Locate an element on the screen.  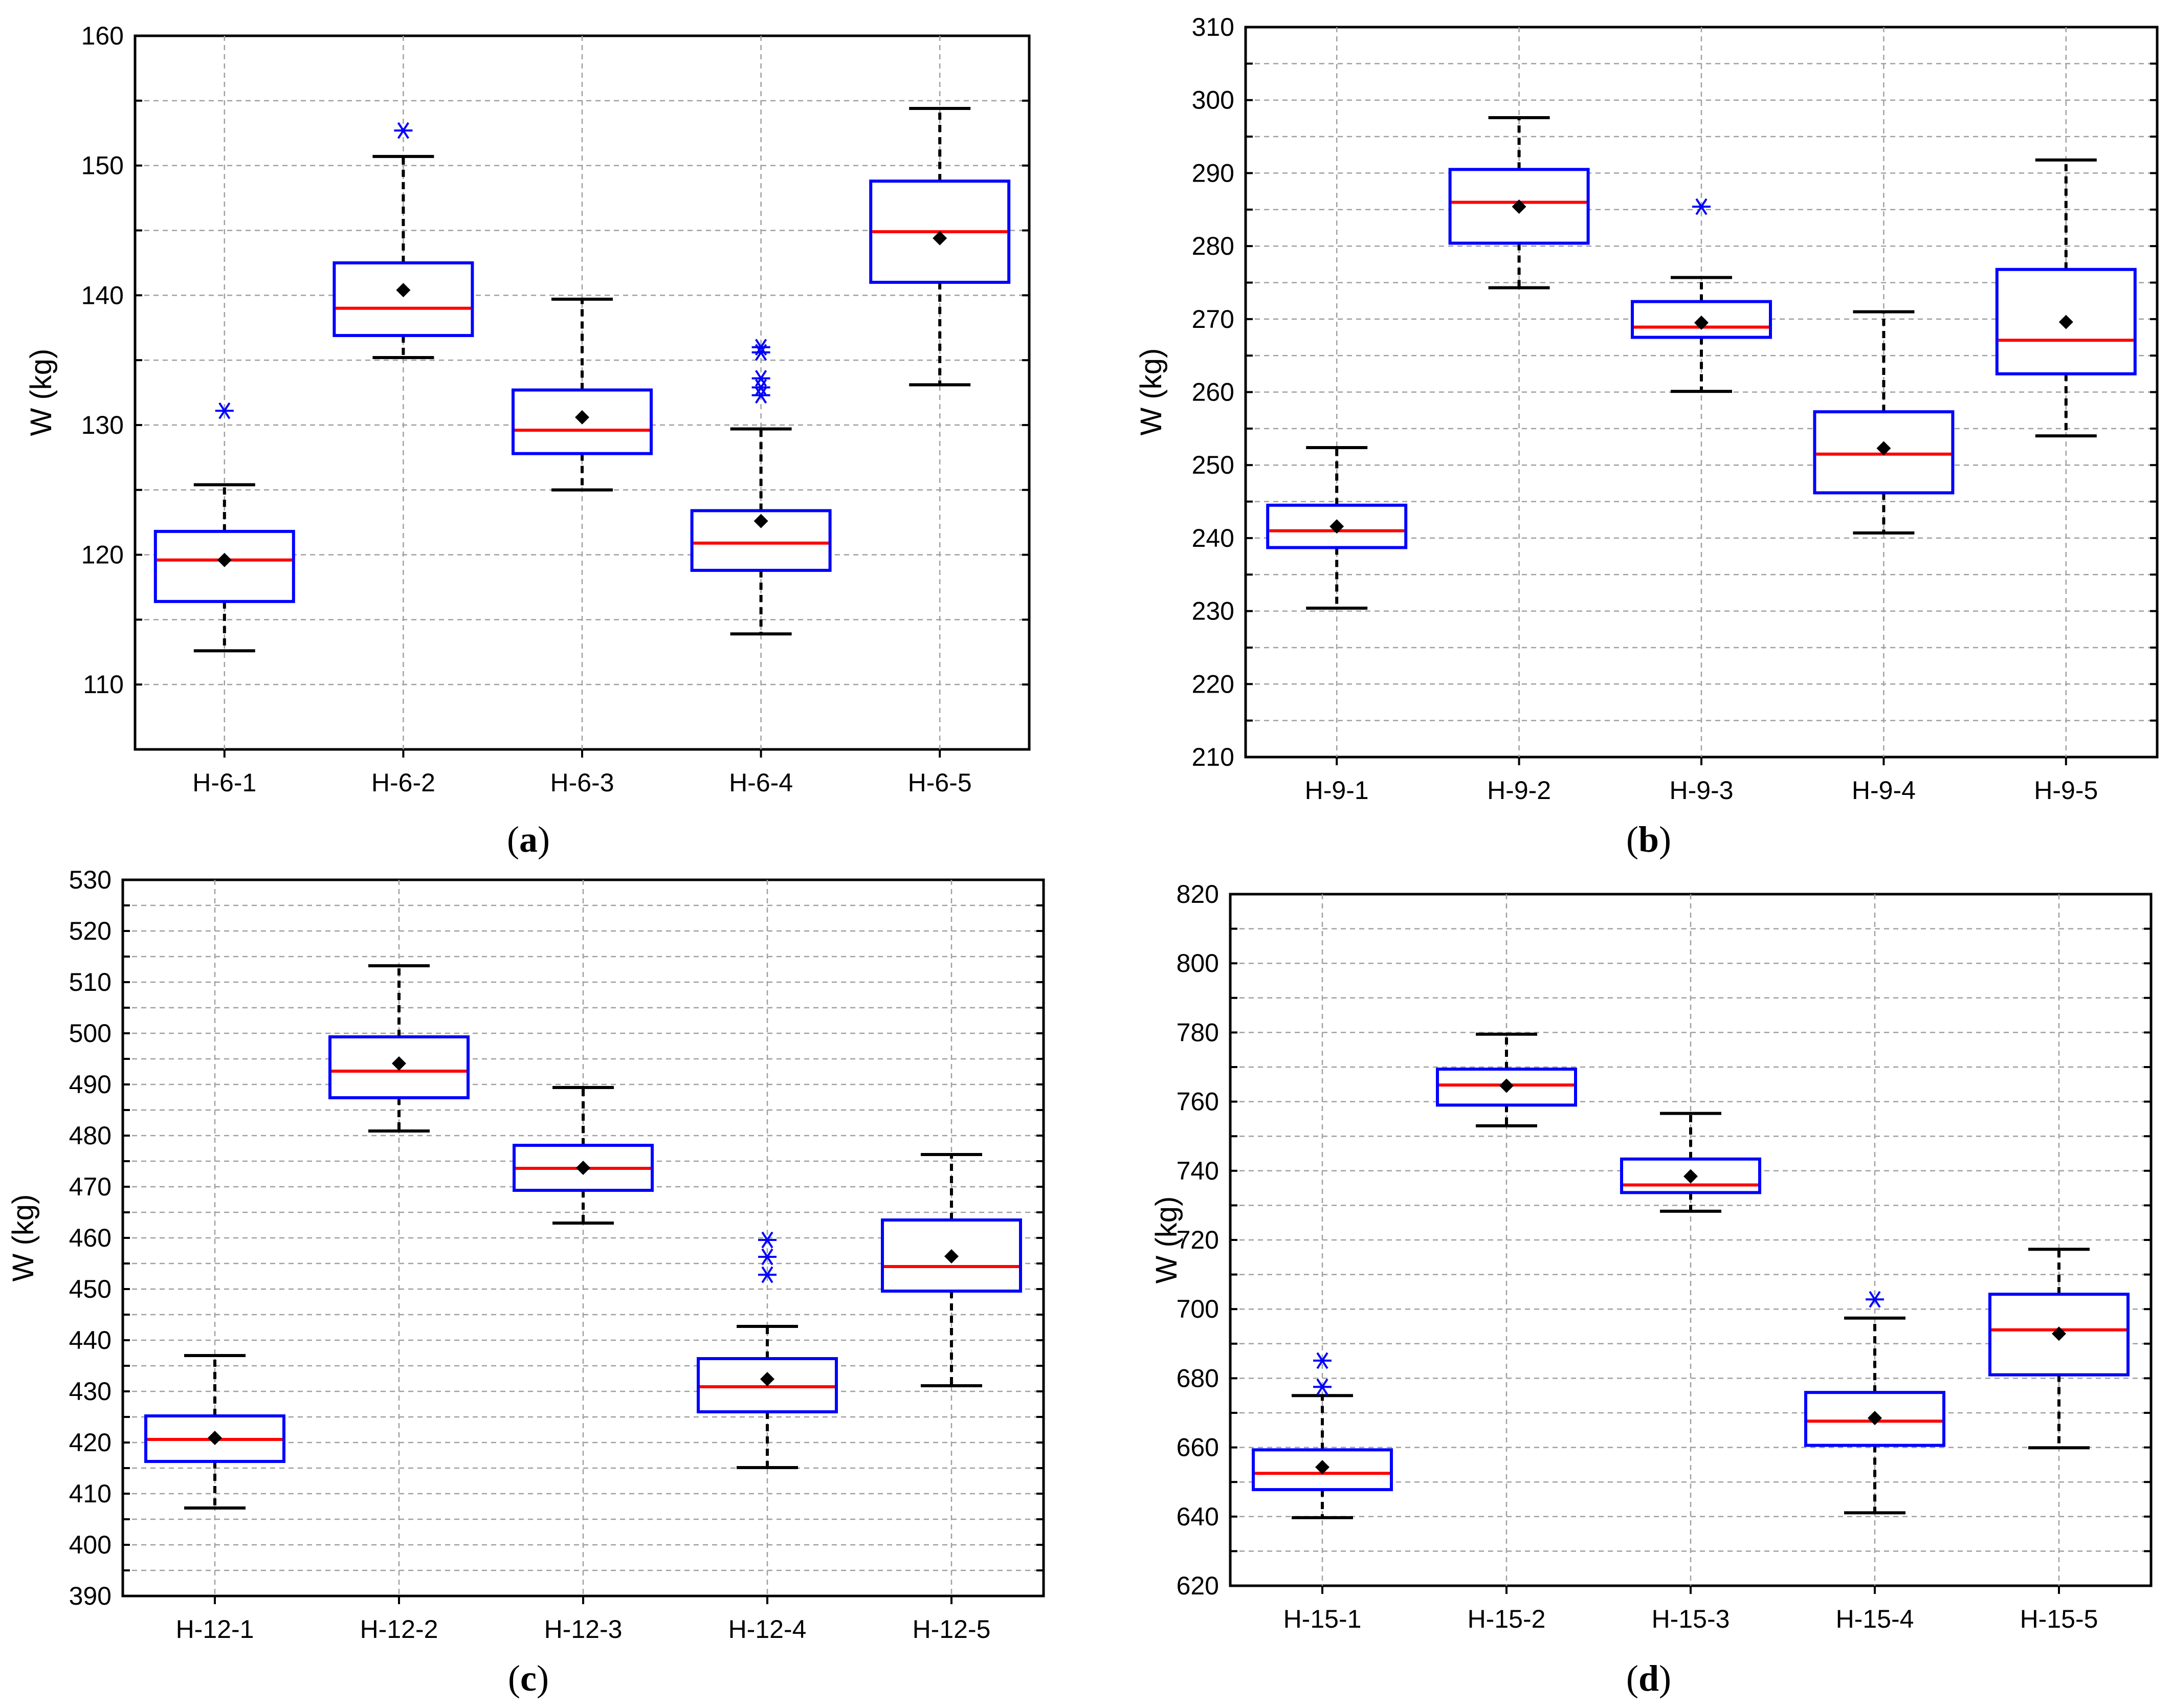
y-tick-label: 480 is located at coordinates (91, 1135).